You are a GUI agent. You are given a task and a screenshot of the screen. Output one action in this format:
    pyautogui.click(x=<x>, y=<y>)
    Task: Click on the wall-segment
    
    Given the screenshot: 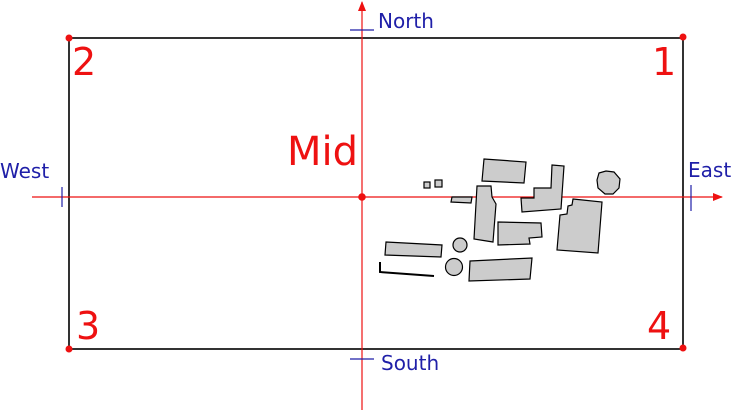 What is the action you would take?
    pyautogui.click(x=407, y=269)
    